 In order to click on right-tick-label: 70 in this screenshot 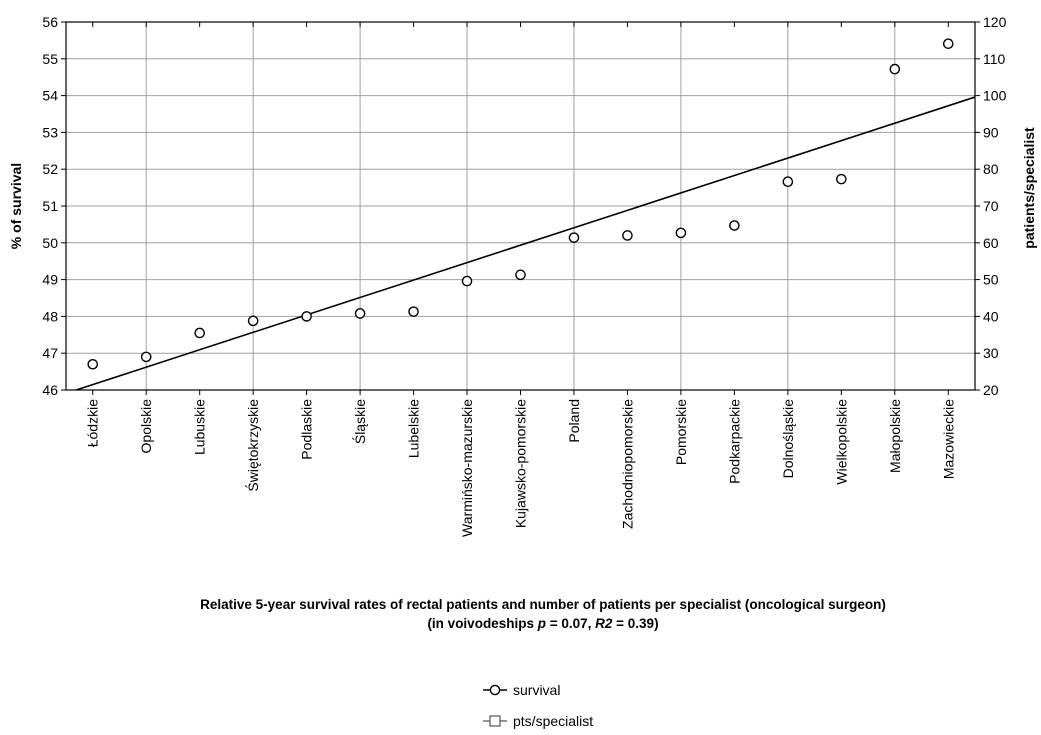, I will do `click(991, 206)`.